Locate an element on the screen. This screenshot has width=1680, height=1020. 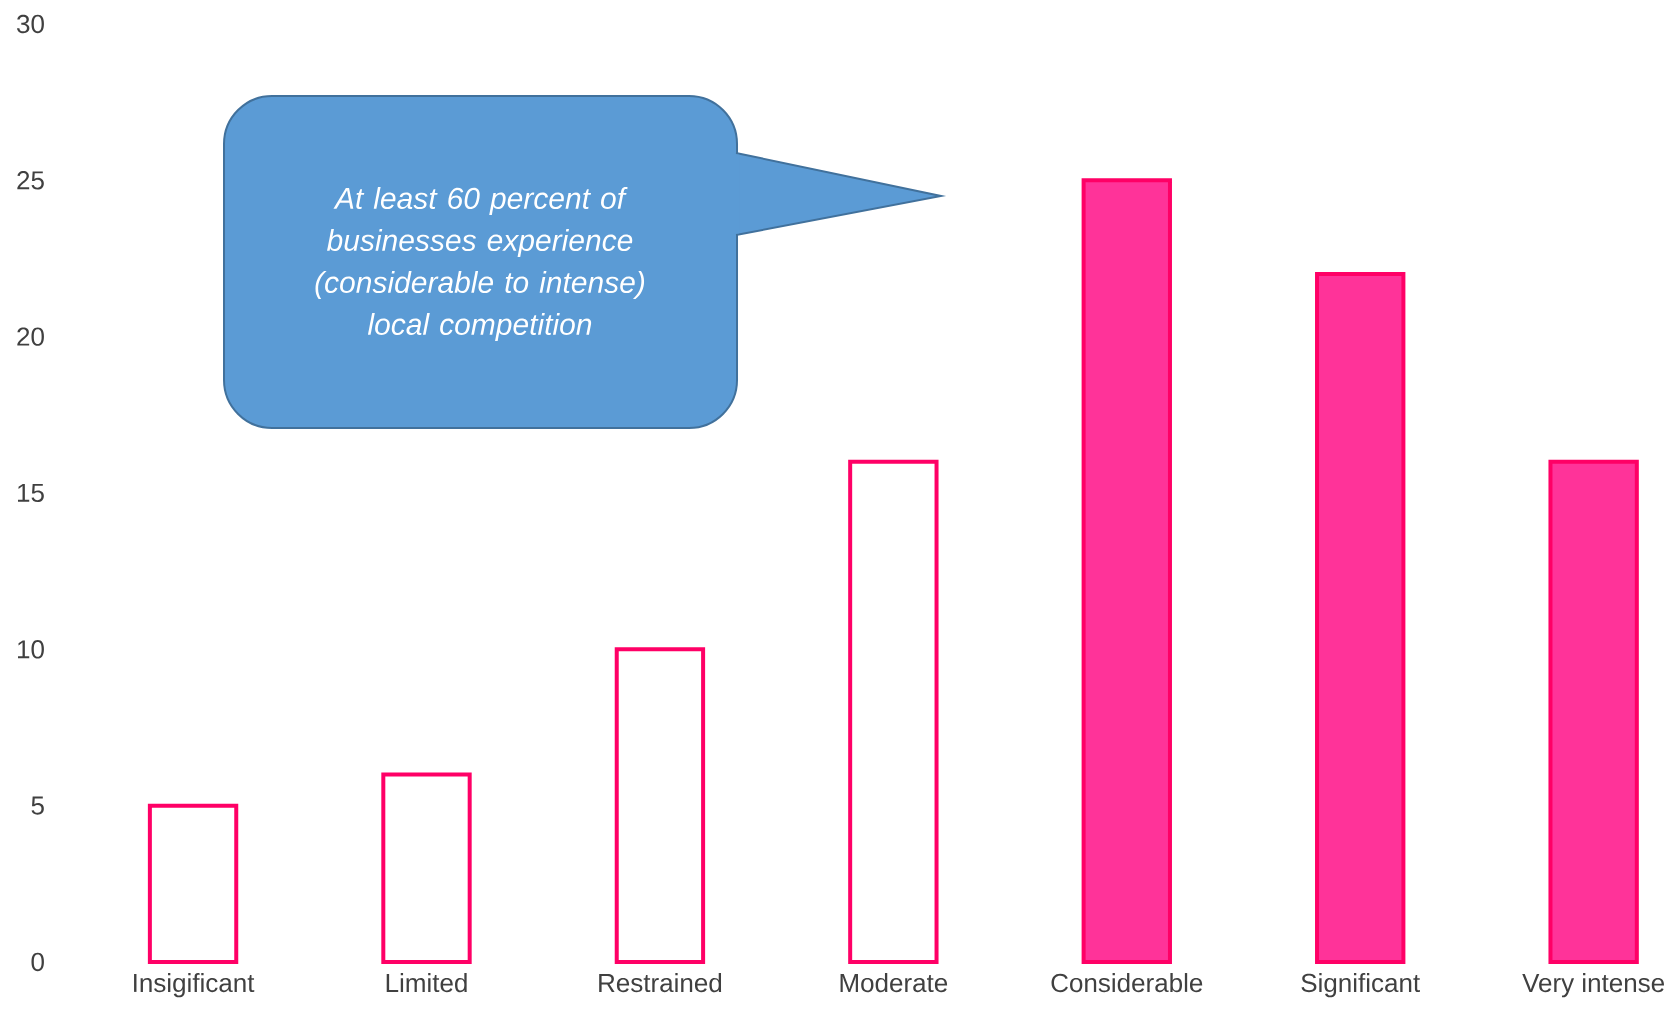
y-tick-label: 0 is located at coordinates (37, 962).